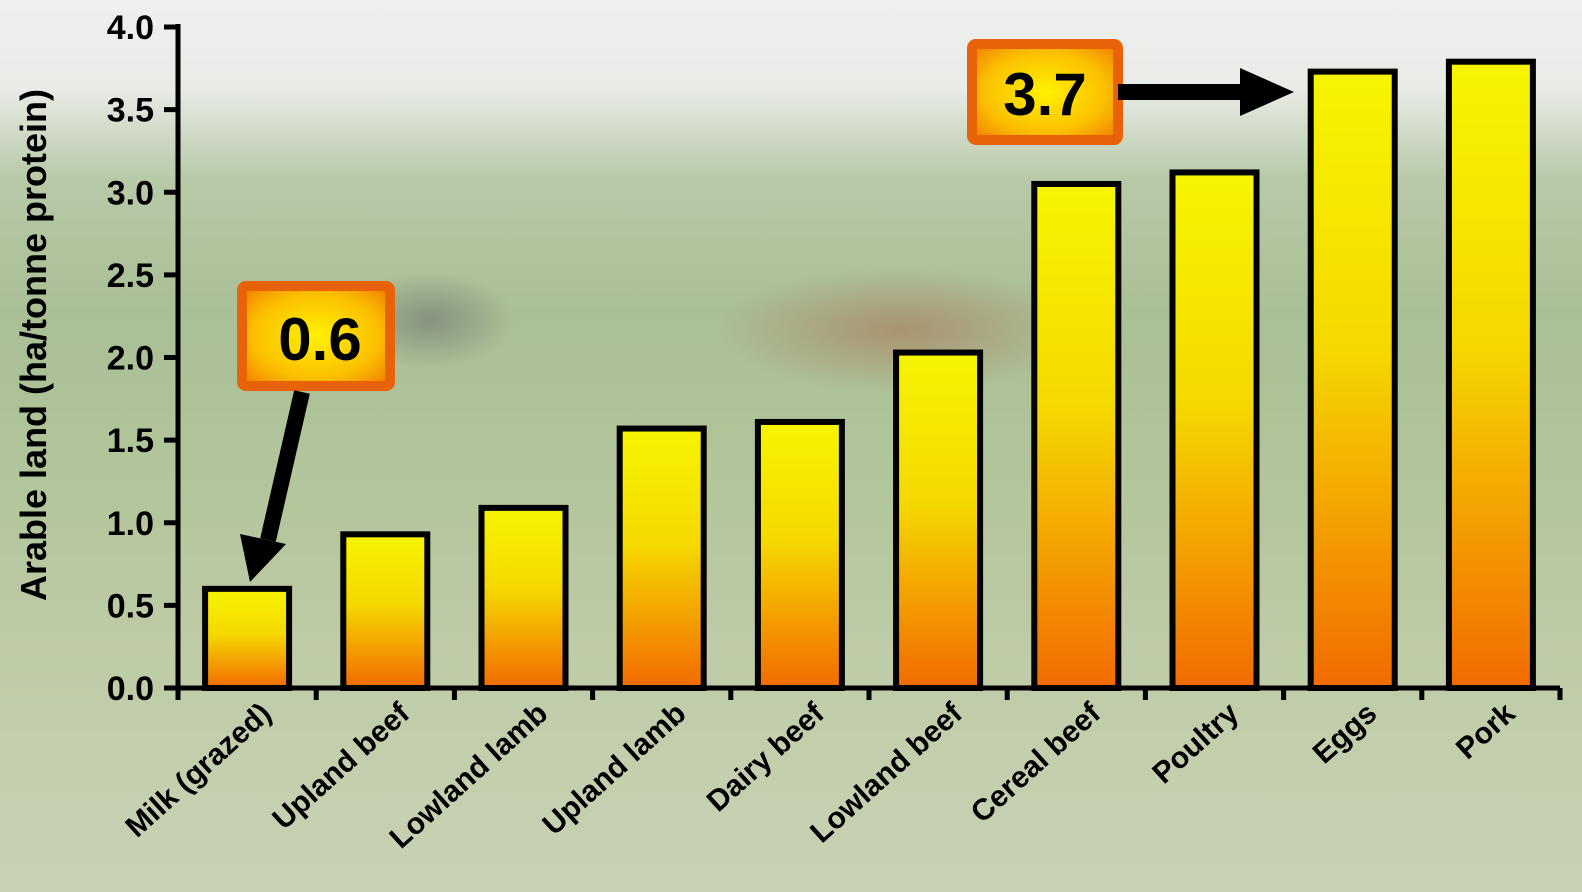 The width and height of the screenshot is (1582, 892). Describe the element at coordinates (1036, 762) in the screenshot. I see `x-category-label: Cereal beef` at that location.